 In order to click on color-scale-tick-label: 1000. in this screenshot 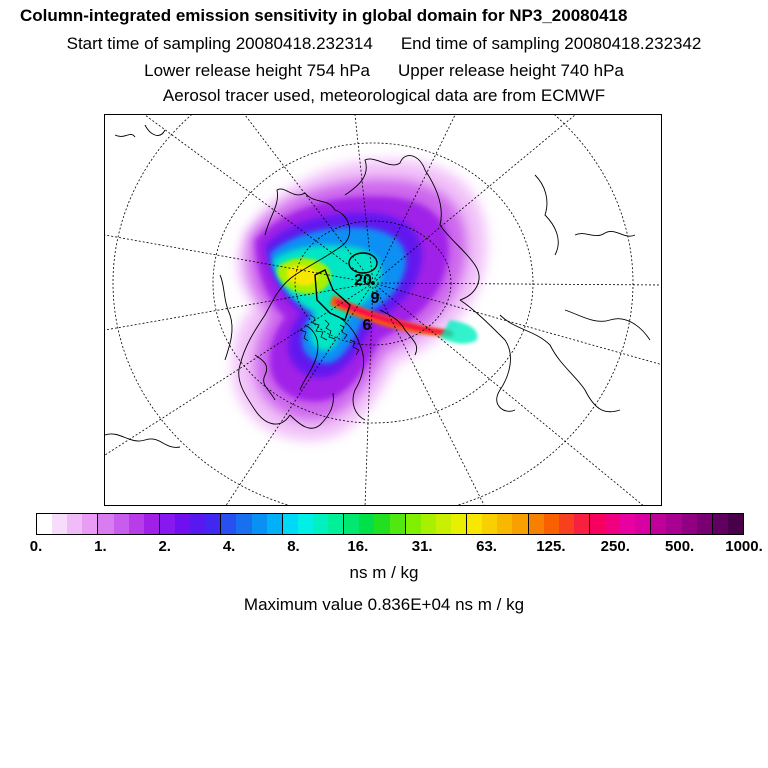, I will do `click(744, 546)`.